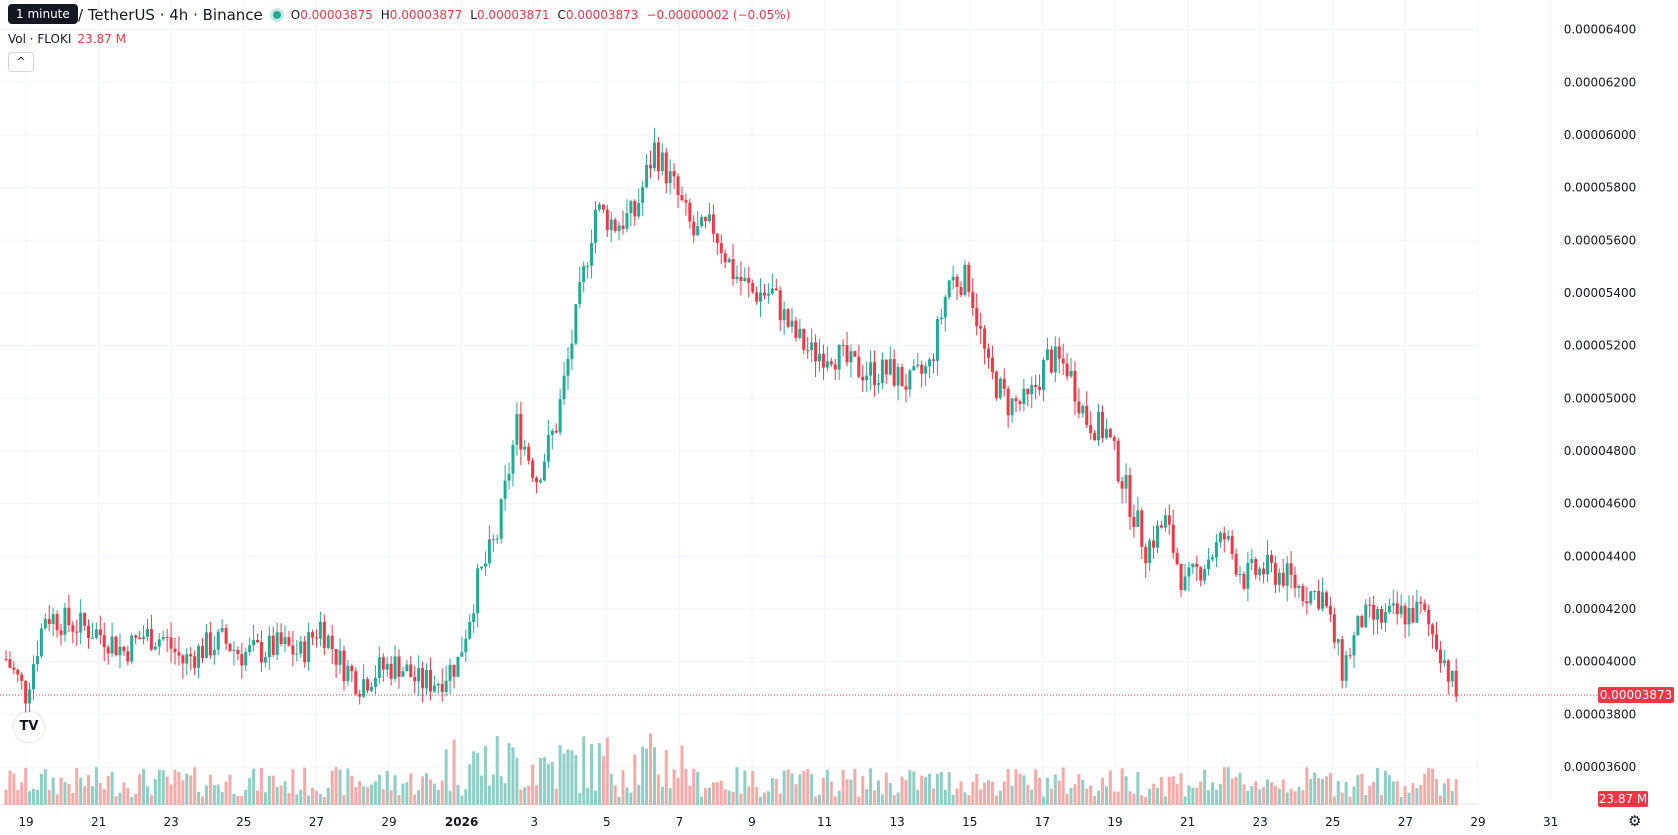 Image resolution: width=1678 pixels, height=835 pixels. I want to click on volume-legend: Vol · FLOKI 23.87 M, so click(67, 39).